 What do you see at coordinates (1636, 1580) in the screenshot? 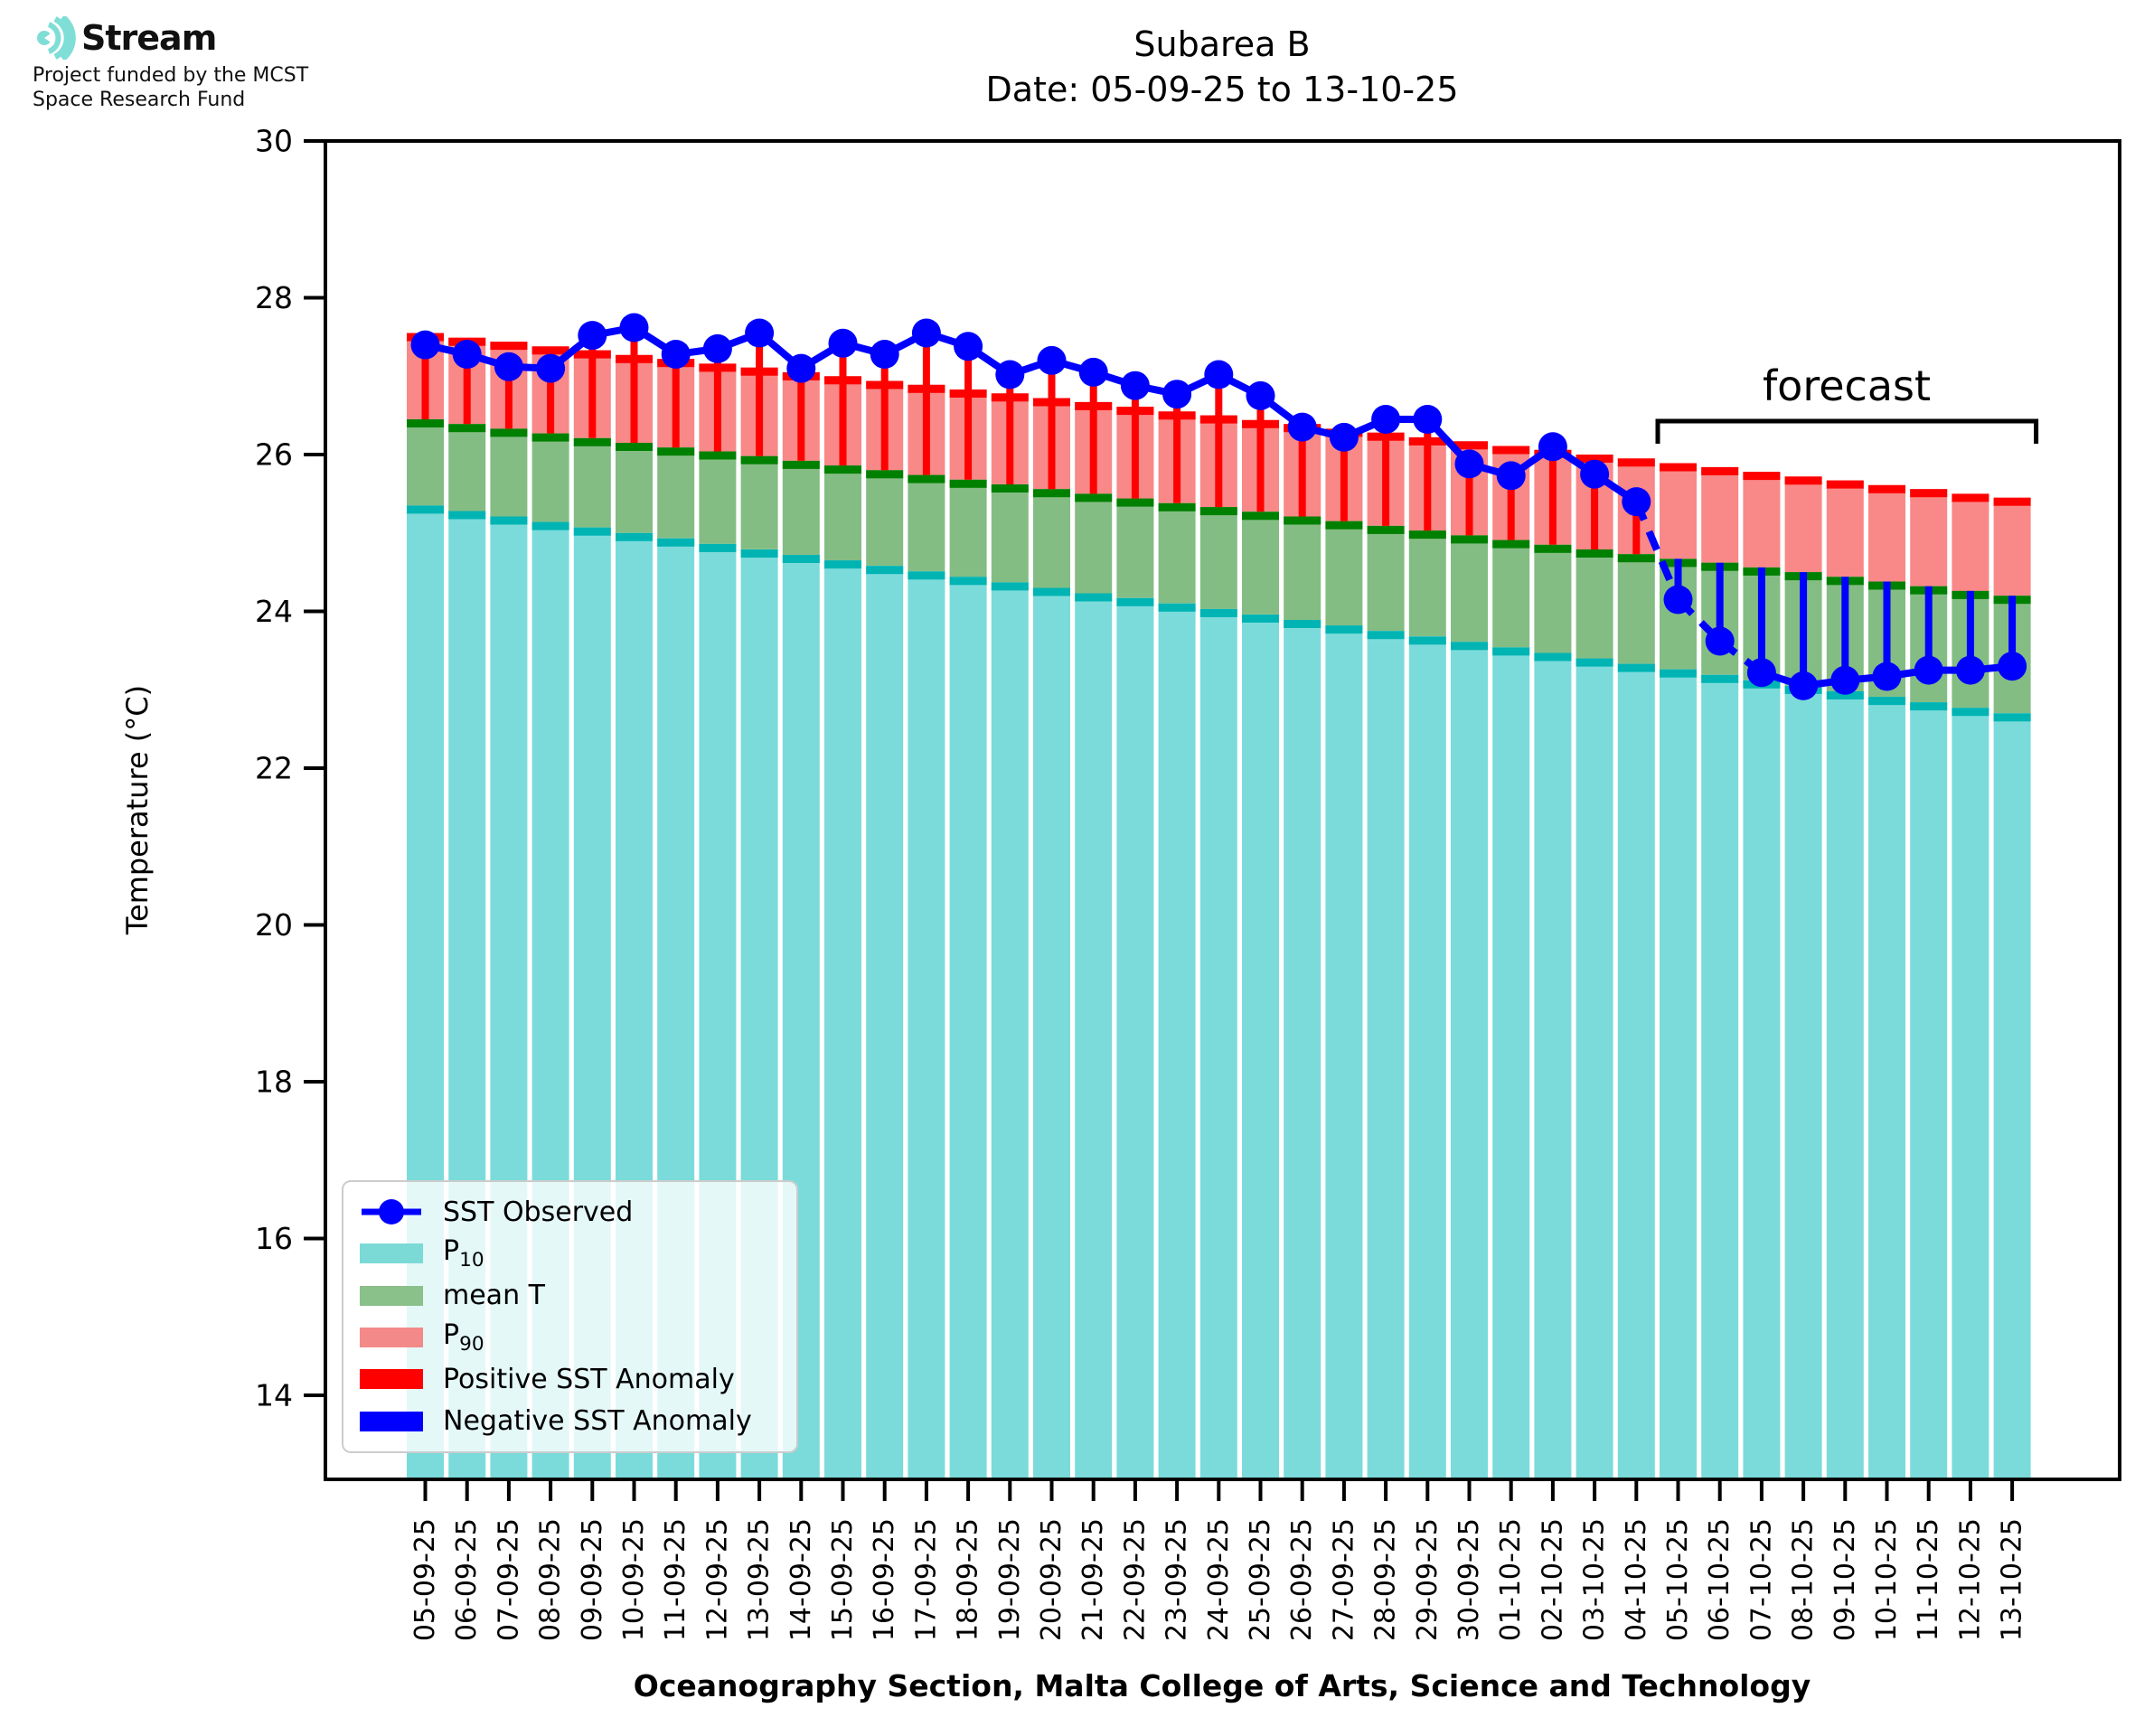
I see `x-tick-label: 04-10-25` at bounding box center [1636, 1580].